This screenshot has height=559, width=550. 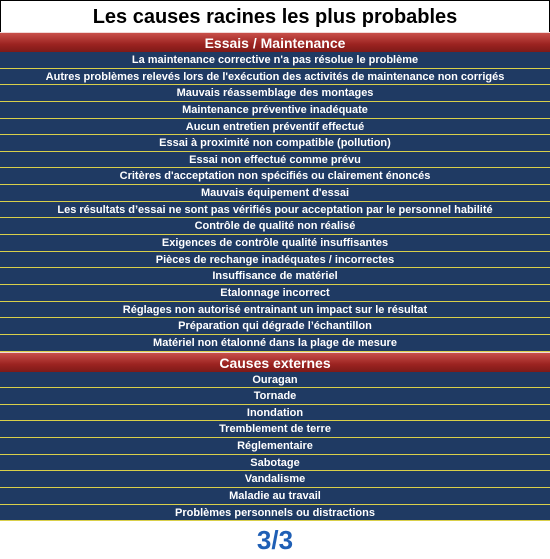 I want to click on section-title: Causes externes, so click(x=275, y=361).